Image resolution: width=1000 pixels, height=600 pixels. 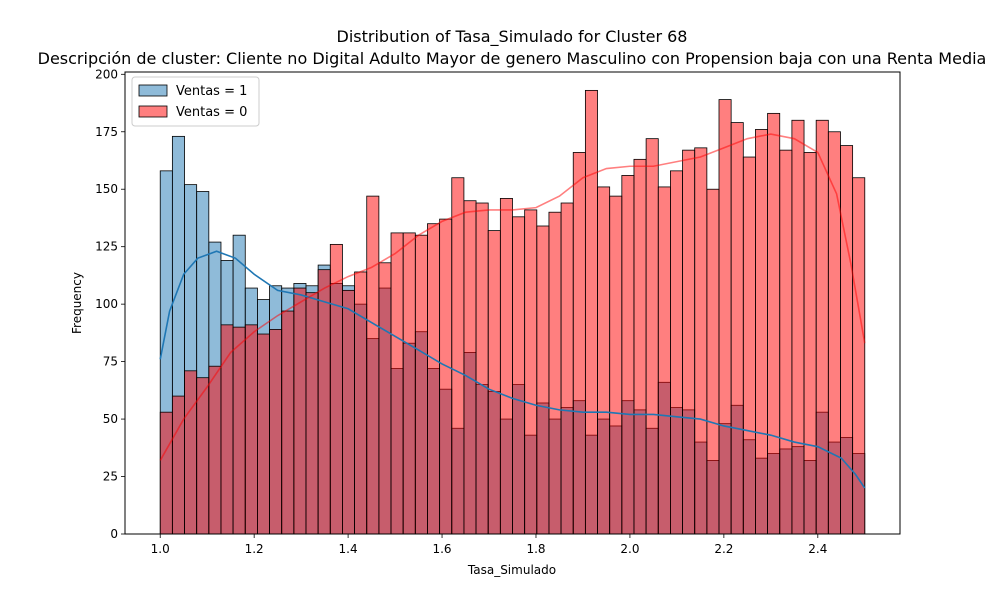 I want to click on y-tick-label: 25, so click(x=110, y=477).